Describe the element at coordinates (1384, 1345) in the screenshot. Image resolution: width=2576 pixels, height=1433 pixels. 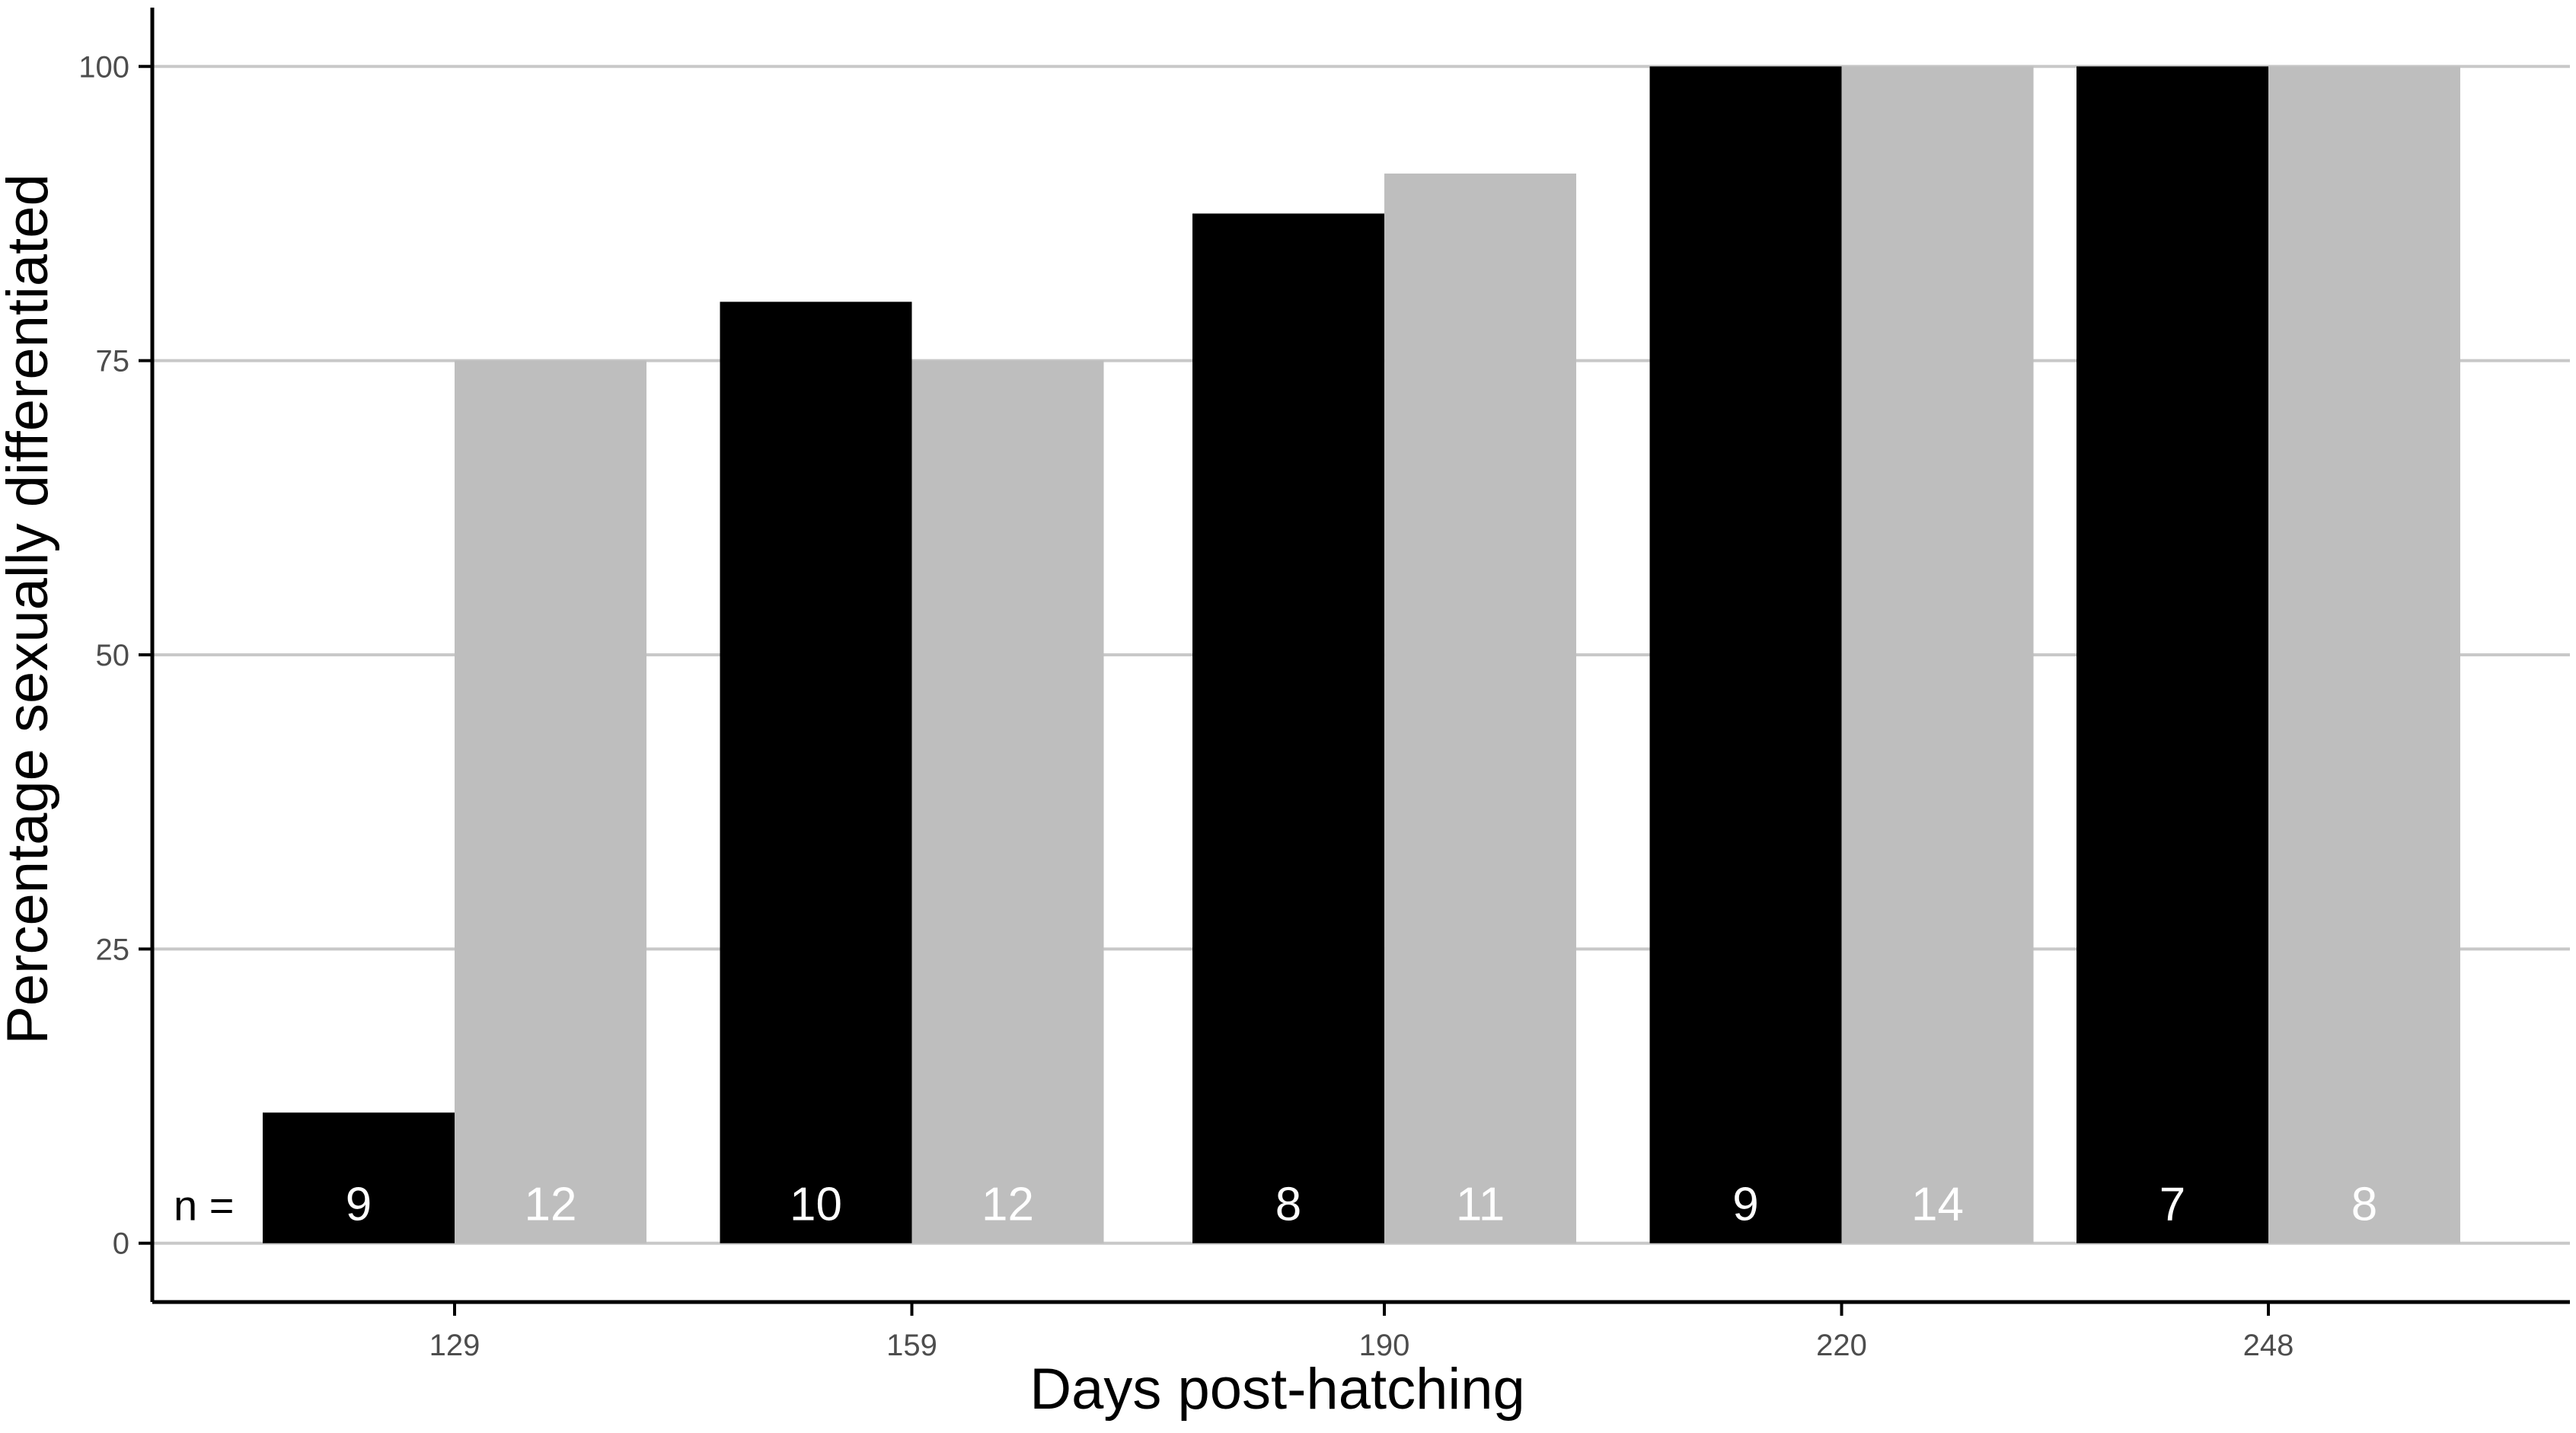
I see `x-tick-label-190: 190` at that location.